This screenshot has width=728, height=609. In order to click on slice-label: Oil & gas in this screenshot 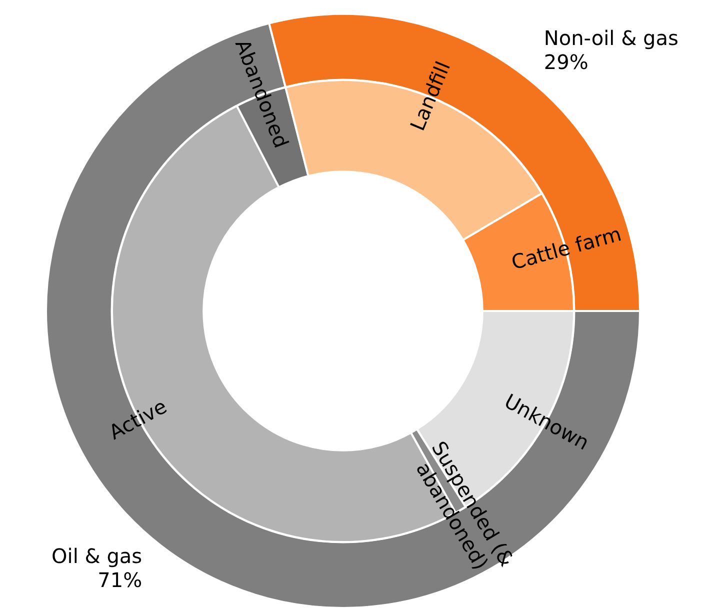, I will do `click(97, 556)`.